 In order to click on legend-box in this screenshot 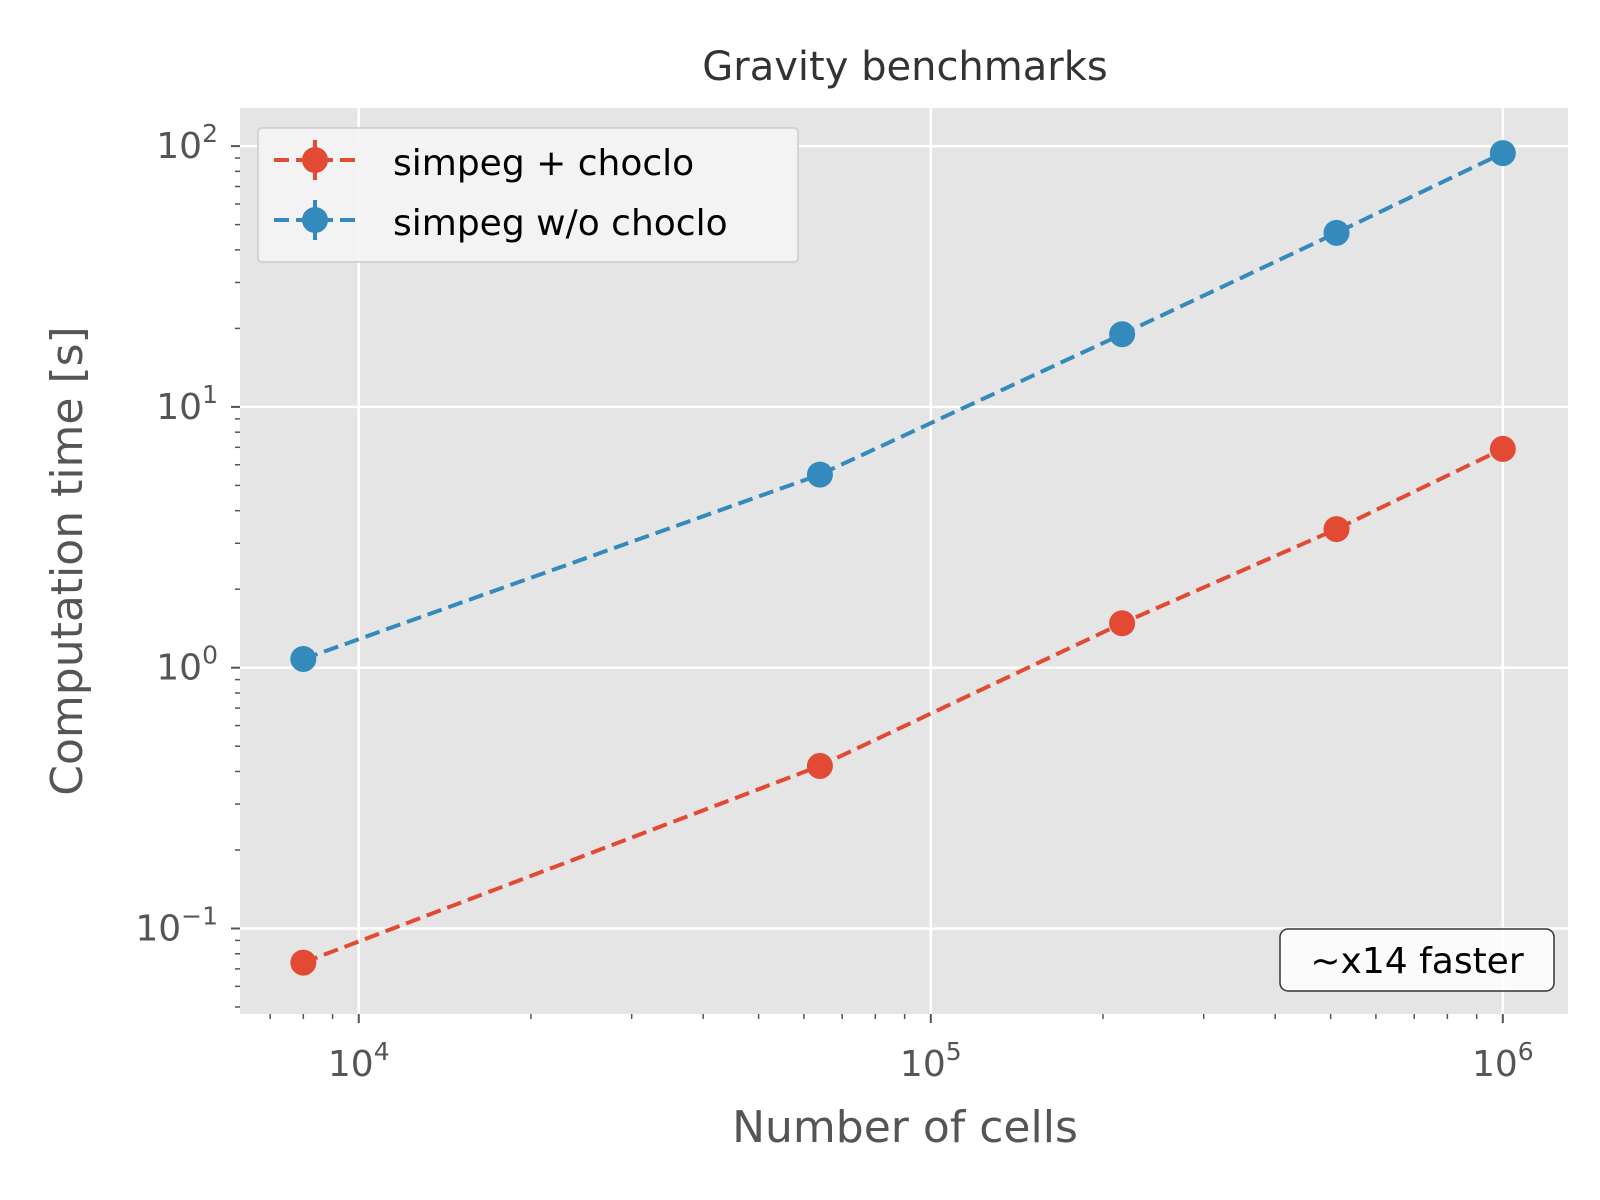, I will do `click(528, 195)`.